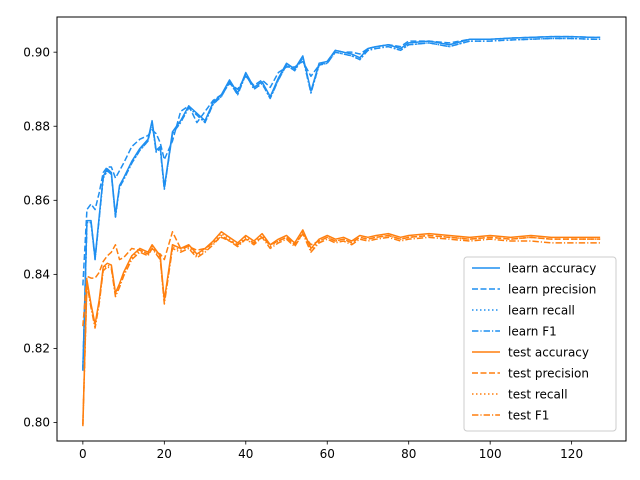 The image size is (640, 480). I want to click on y-tick-label: 0.90, so click(36, 52).